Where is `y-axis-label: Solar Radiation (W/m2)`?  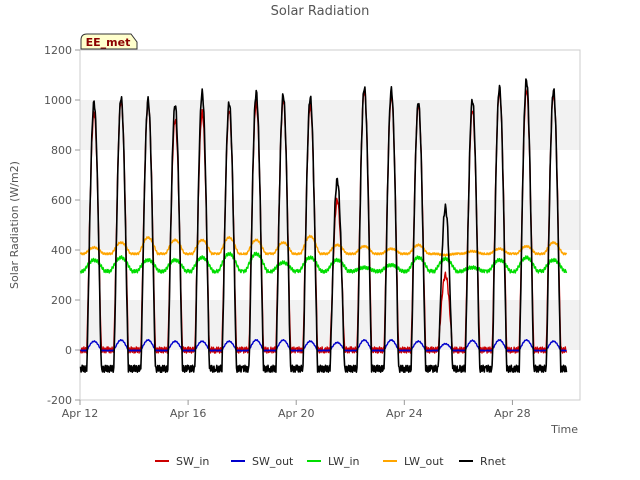 y-axis-label: Solar Radiation (W/m2) is located at coordinates (14, 225).